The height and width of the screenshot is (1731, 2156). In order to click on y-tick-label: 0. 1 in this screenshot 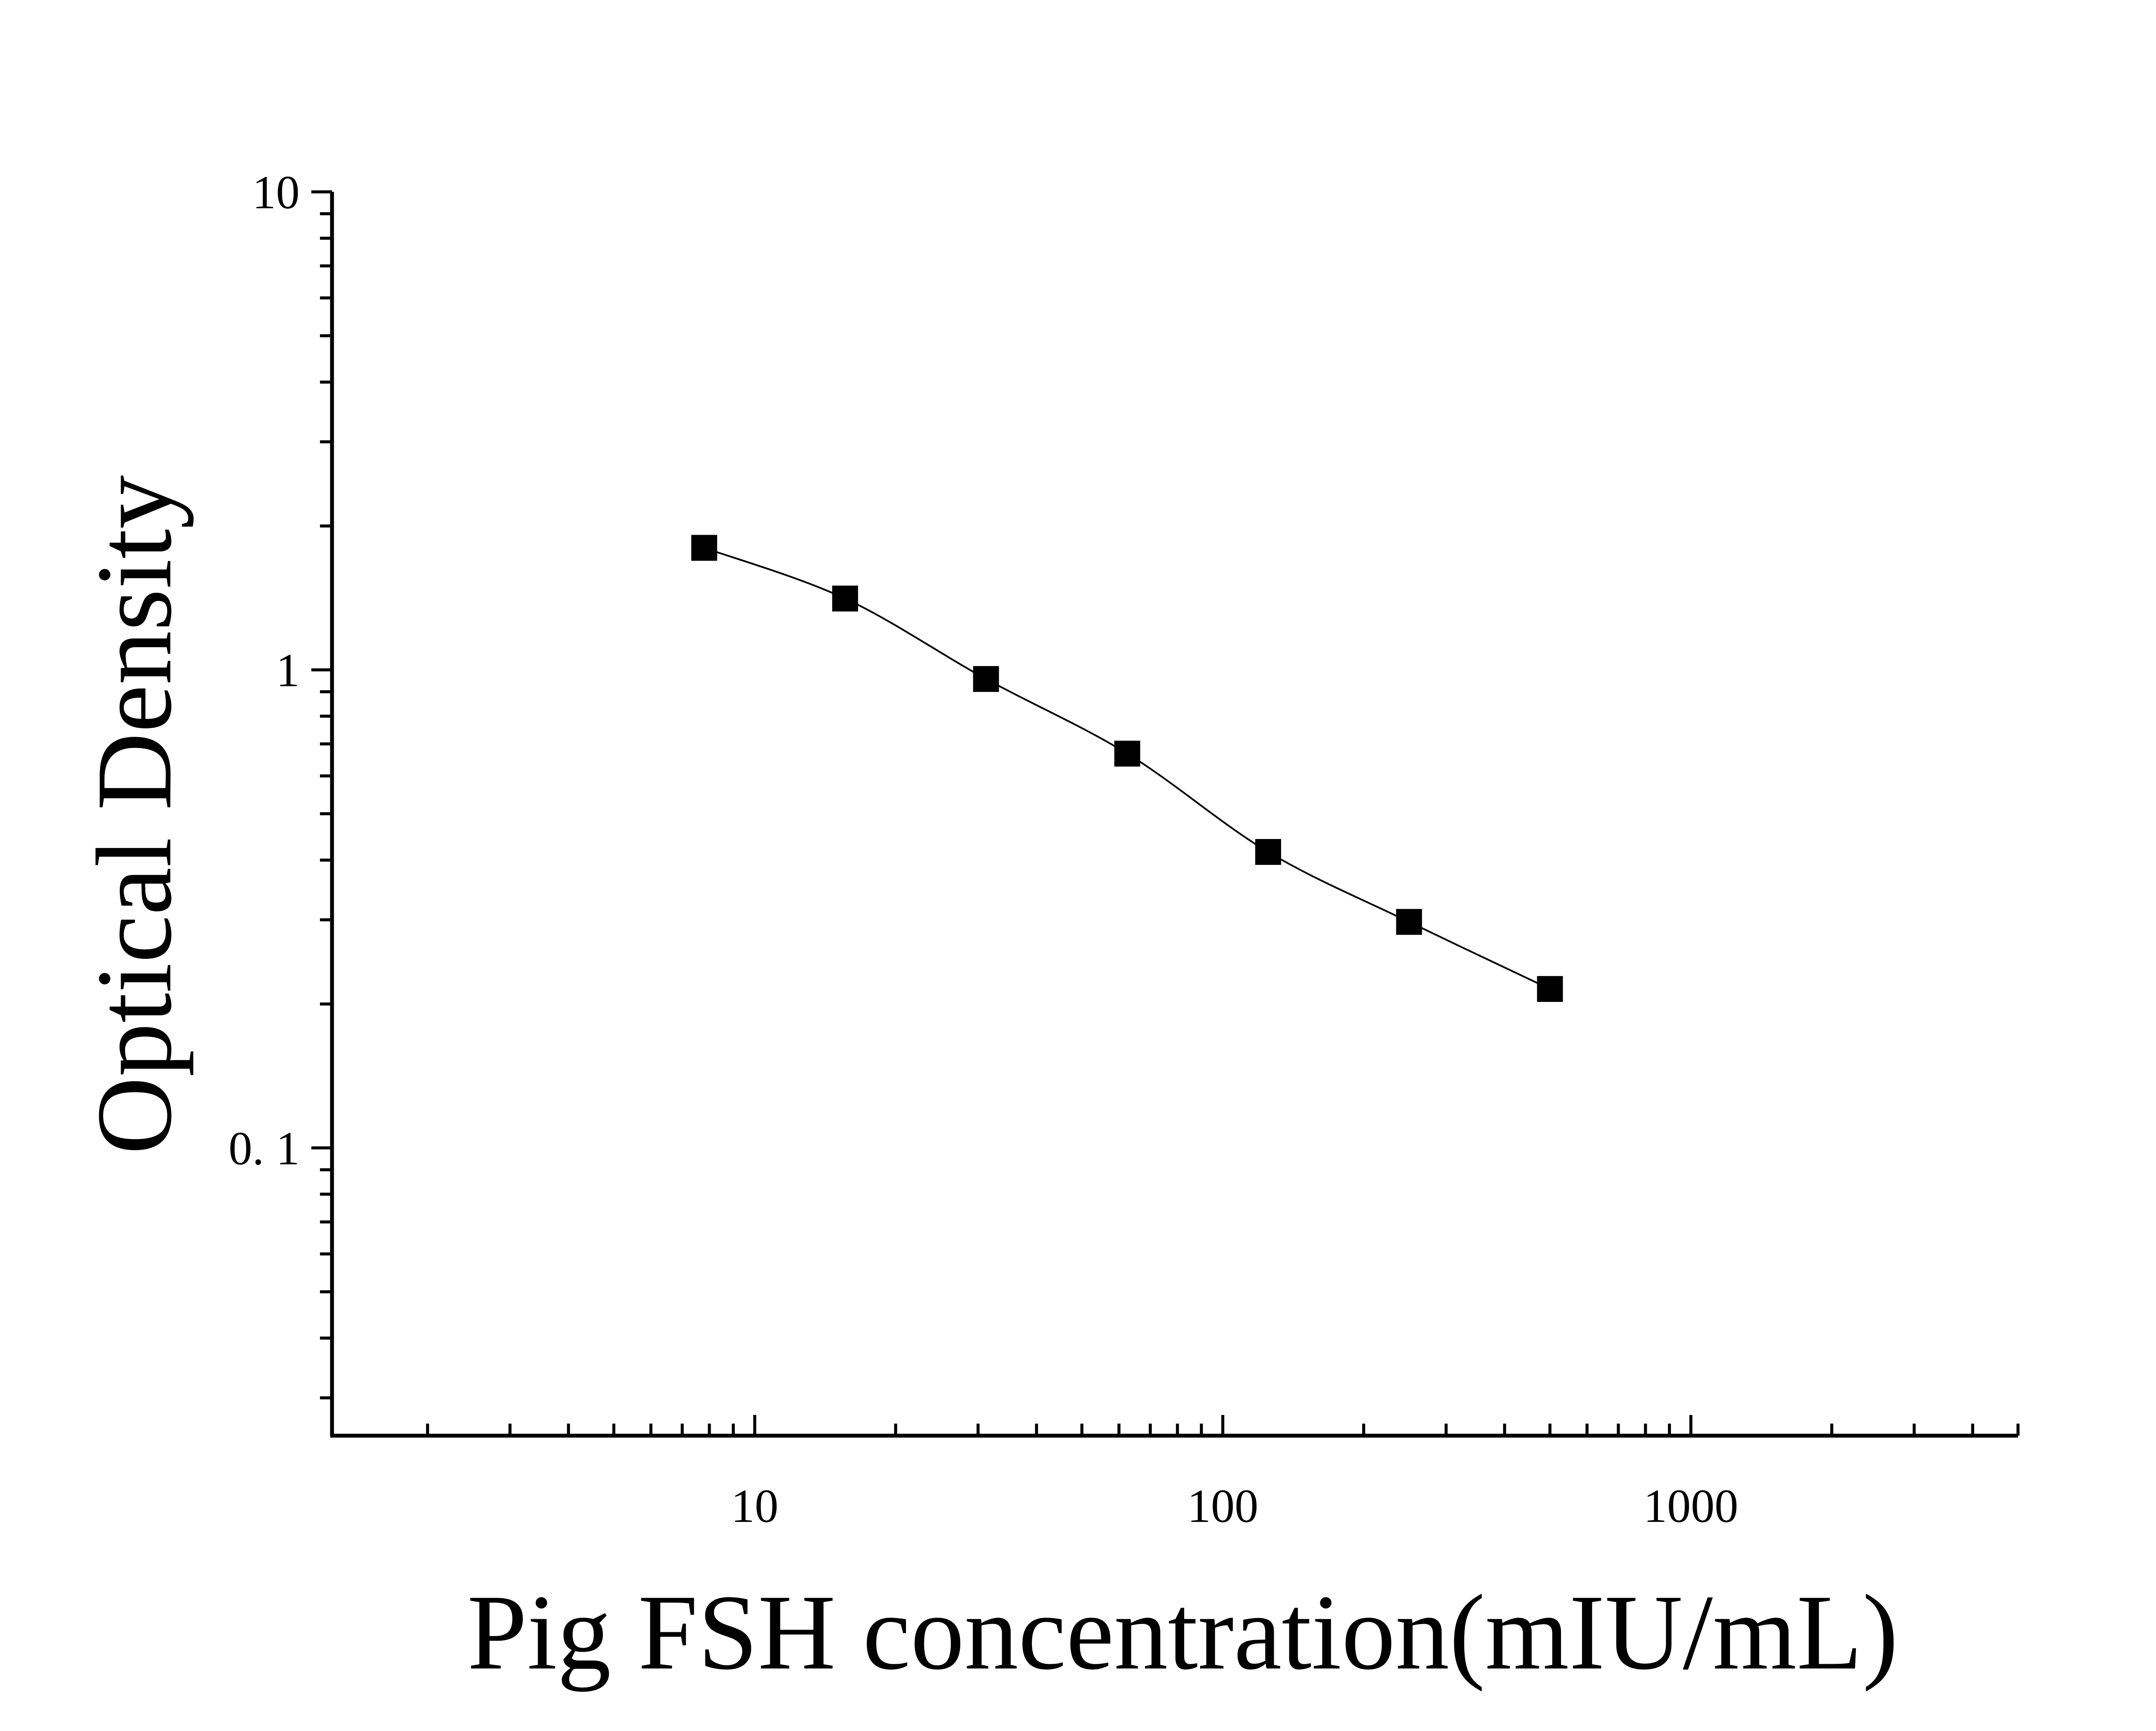, I will do `click(264, 1148)`.